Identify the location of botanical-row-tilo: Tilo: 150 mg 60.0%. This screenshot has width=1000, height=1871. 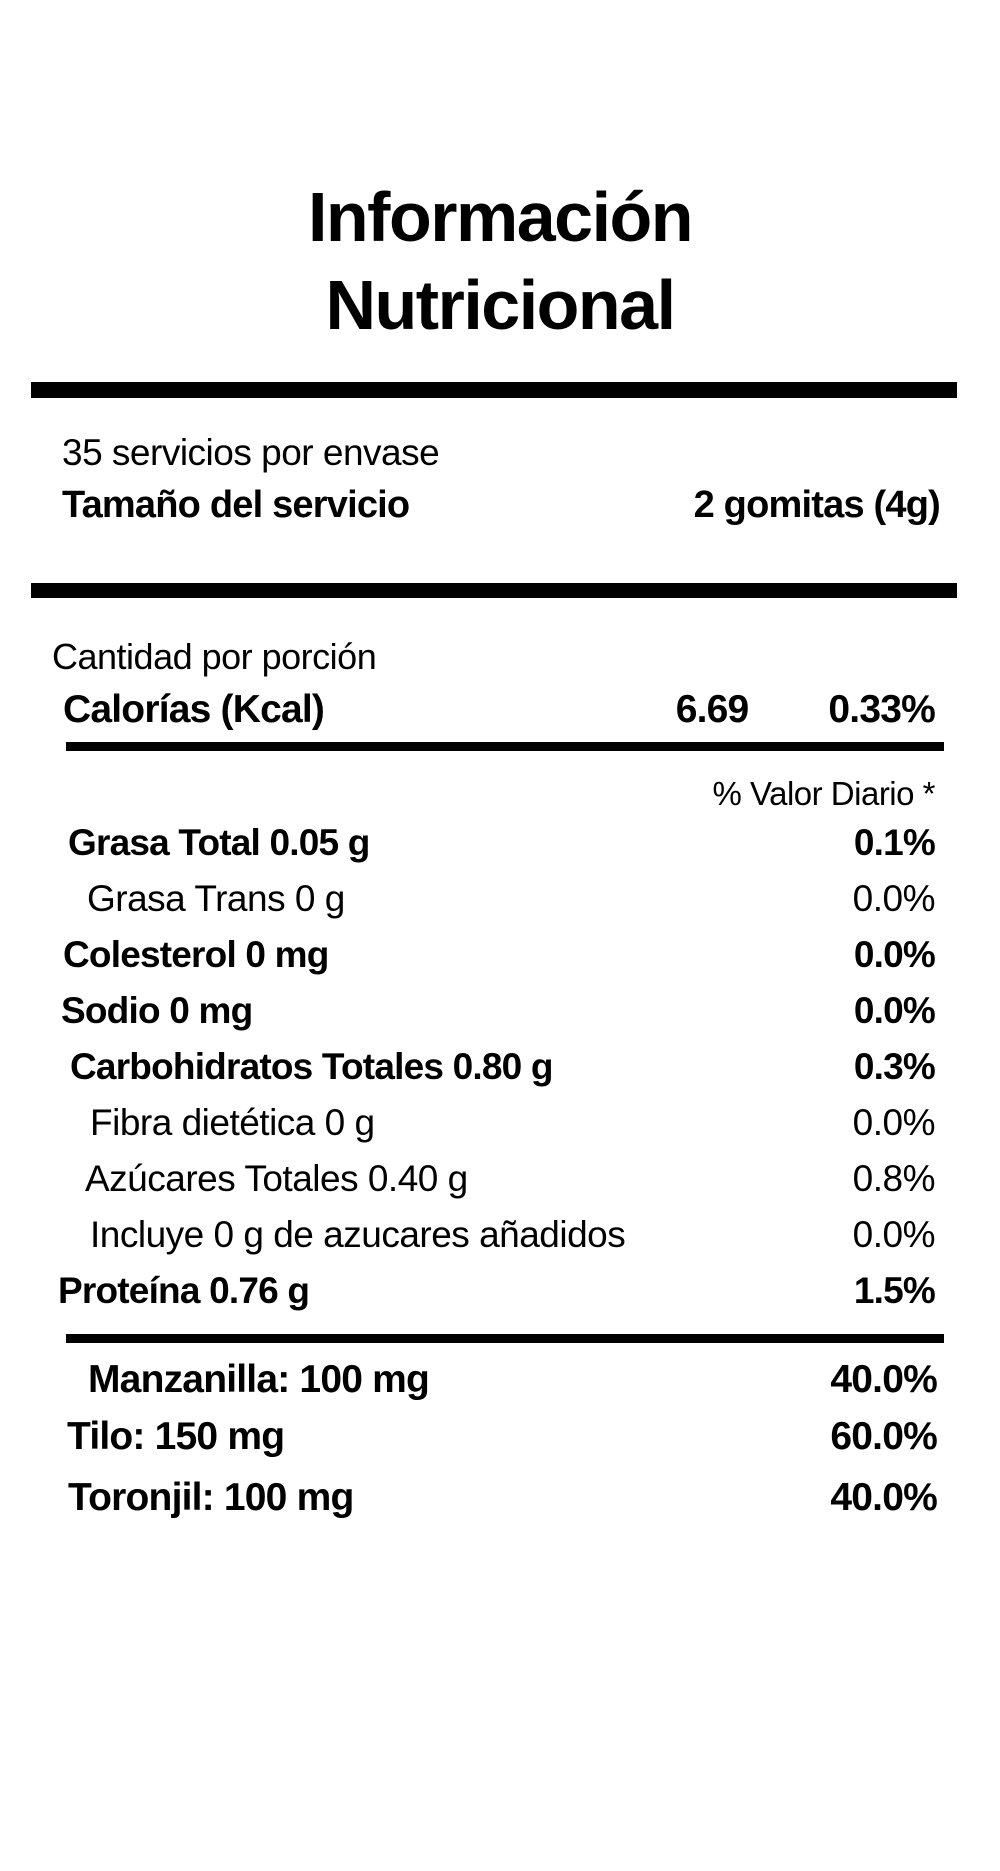
(502, 1437).